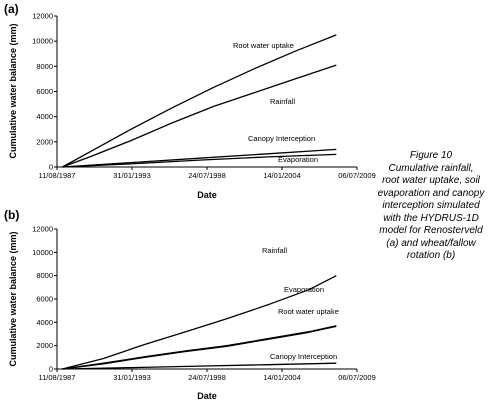 The width and height of the screenshot is (498, 409). I want to click on panel-label: (b), so click(11, 215).